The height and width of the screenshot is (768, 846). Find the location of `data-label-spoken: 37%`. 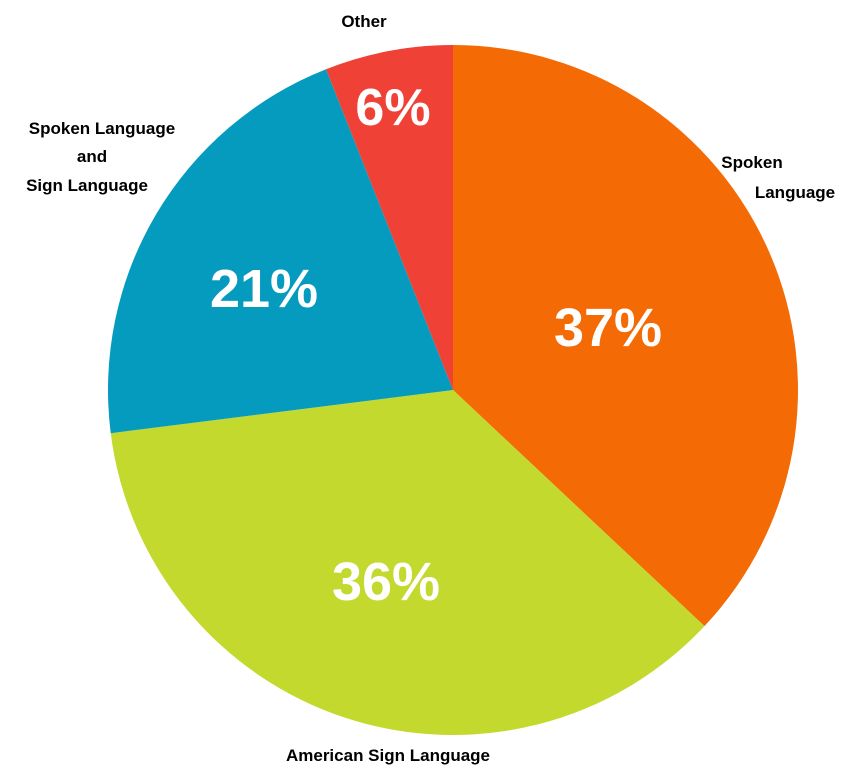

data-label-spoken: 37% is located at coordinates (608, 328).